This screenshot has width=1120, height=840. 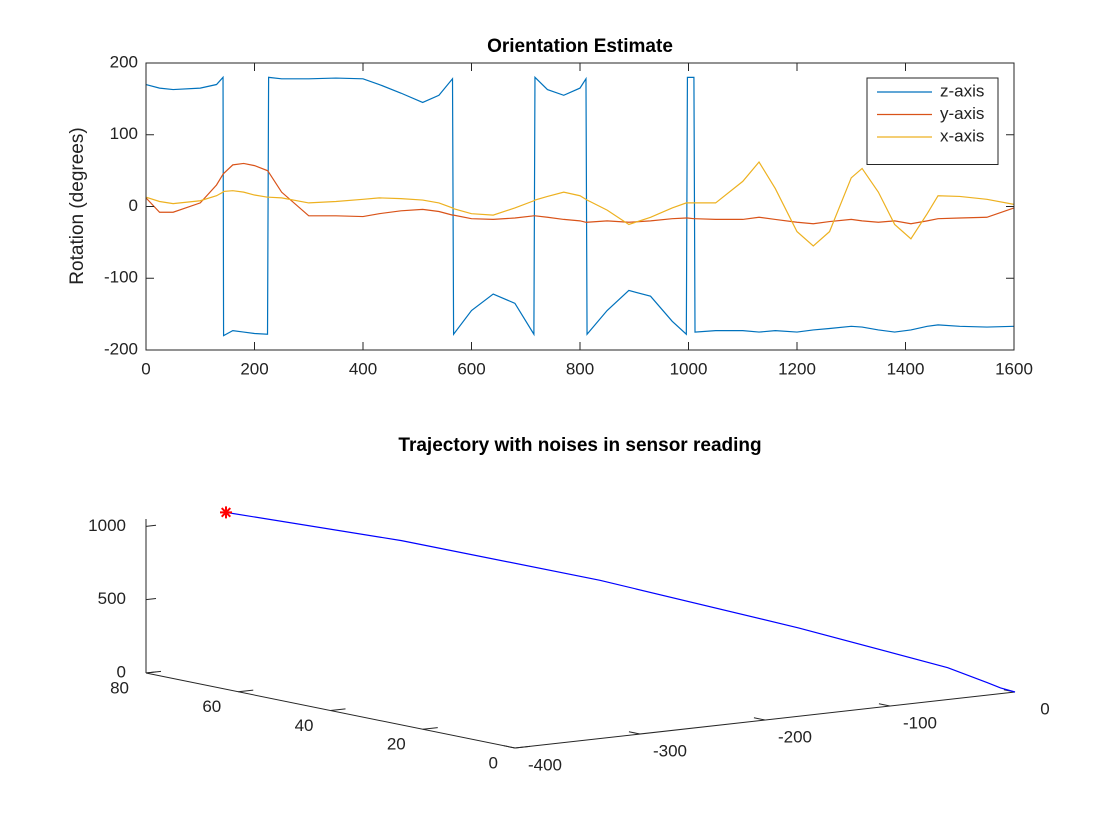 I want to click on start-marker, so click(x=226, y=512).